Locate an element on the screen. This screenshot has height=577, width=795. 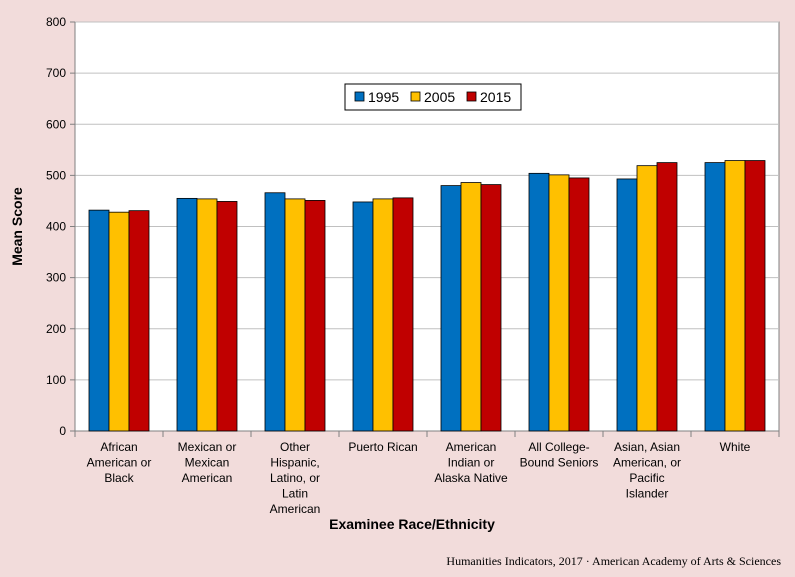
y-tick-label: 500 is located at coordinates (56, 175).